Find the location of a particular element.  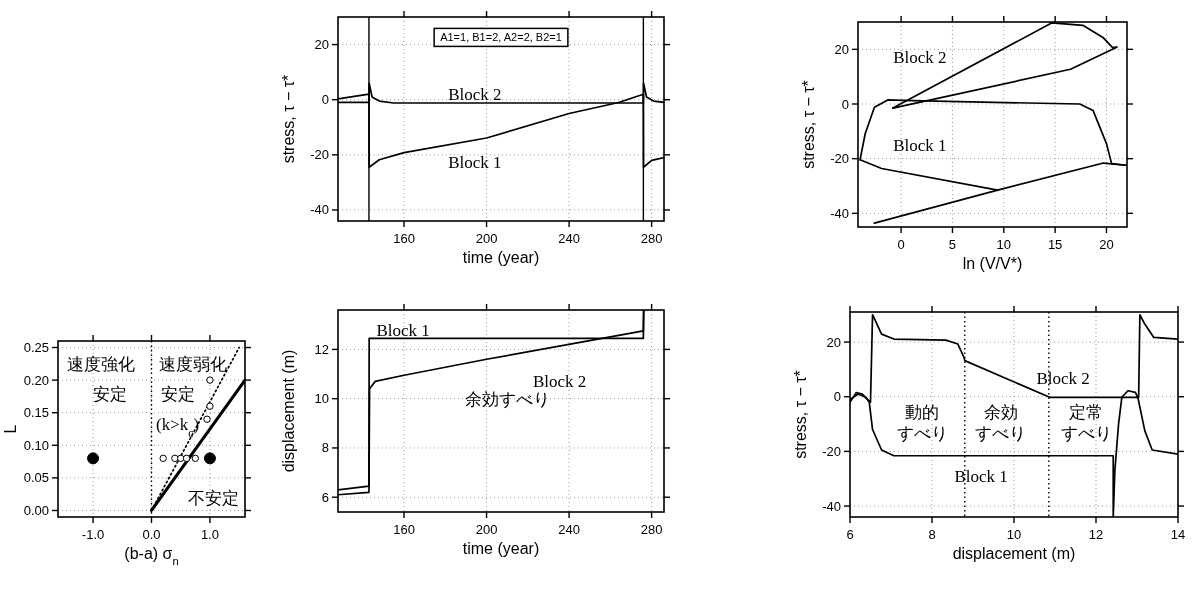

y-axis-title: L is located at coordinates (10, 429).